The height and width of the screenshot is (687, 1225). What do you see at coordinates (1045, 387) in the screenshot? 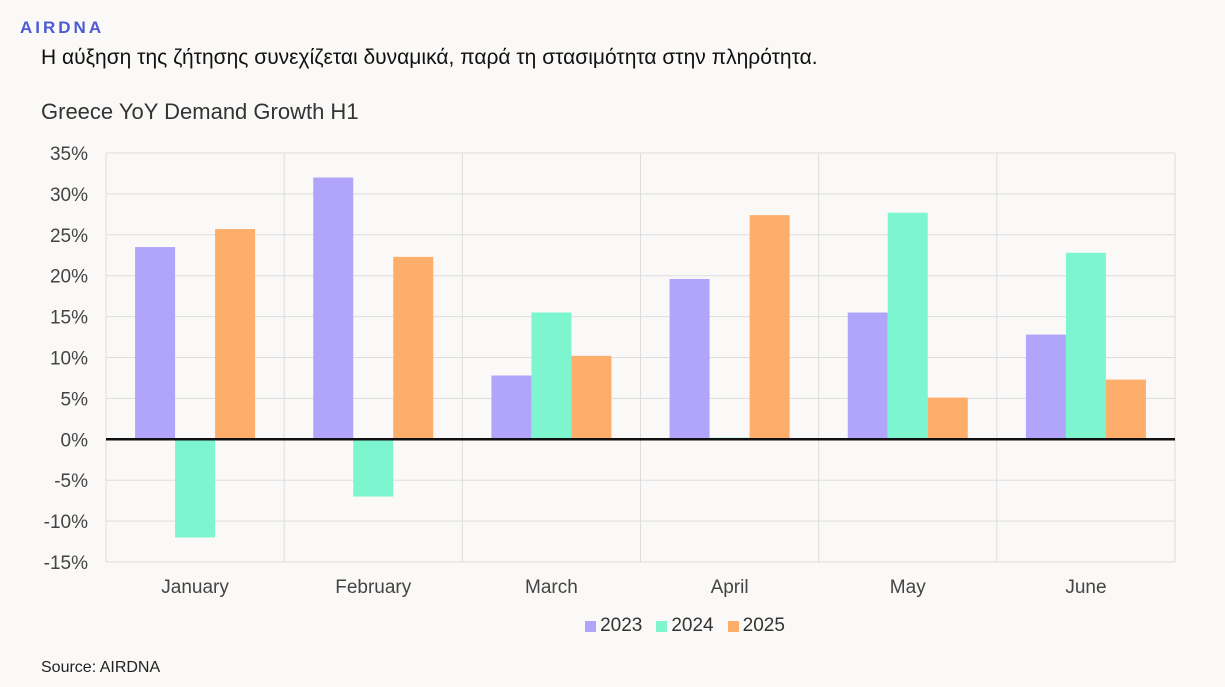
I see `bar-2023-june` at bounding box center [1045, 387].